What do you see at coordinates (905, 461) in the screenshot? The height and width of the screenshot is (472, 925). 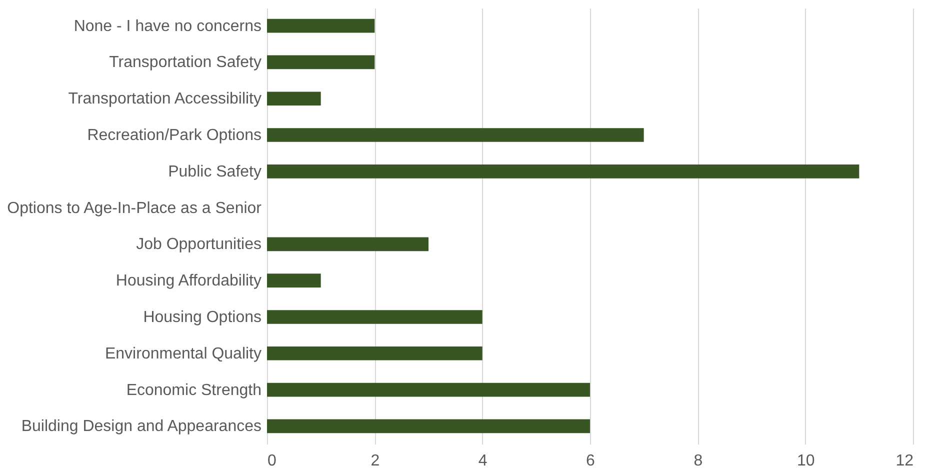 I see `x-tick-label: 12` at bounding box center [905, 461].